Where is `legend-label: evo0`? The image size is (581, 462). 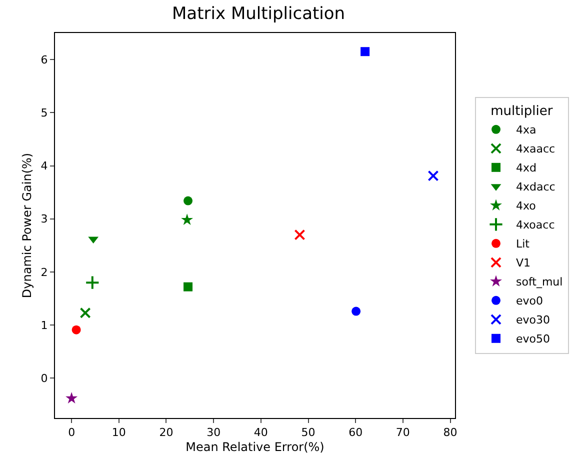 legend-label: evo0 is located at coordinates (530, 301).